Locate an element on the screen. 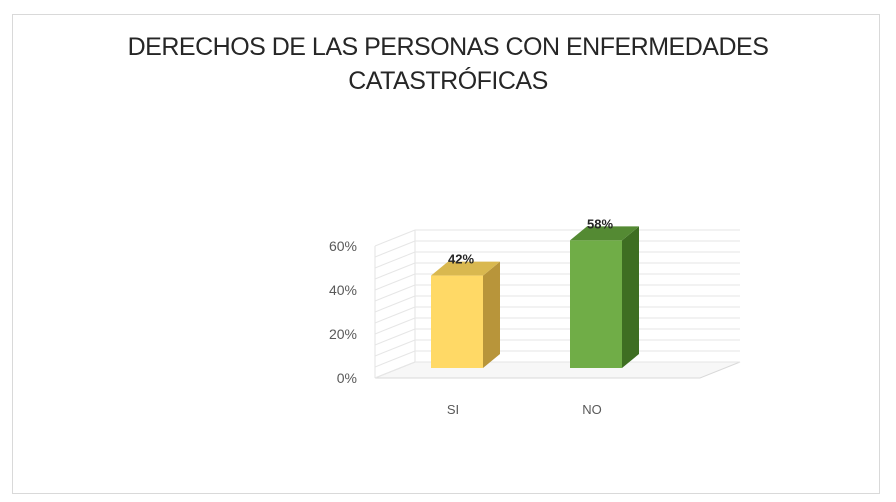 The width and height of the screenshot is (896, 502). y-tick-label: 0% is located at coordinates (347, 378).